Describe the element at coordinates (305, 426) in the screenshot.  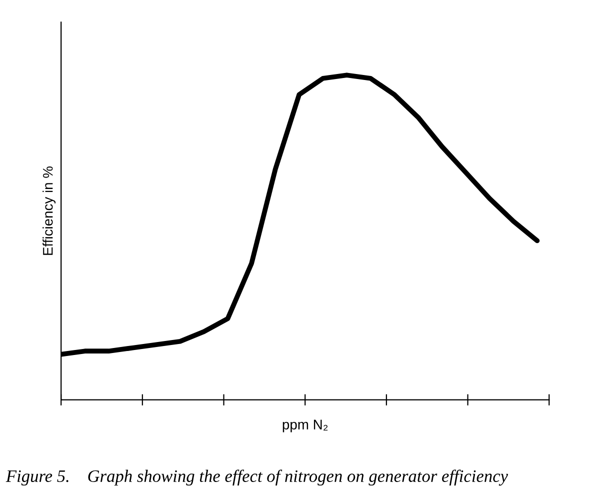
I see `x-axis-title: ppm N₂` at that location.